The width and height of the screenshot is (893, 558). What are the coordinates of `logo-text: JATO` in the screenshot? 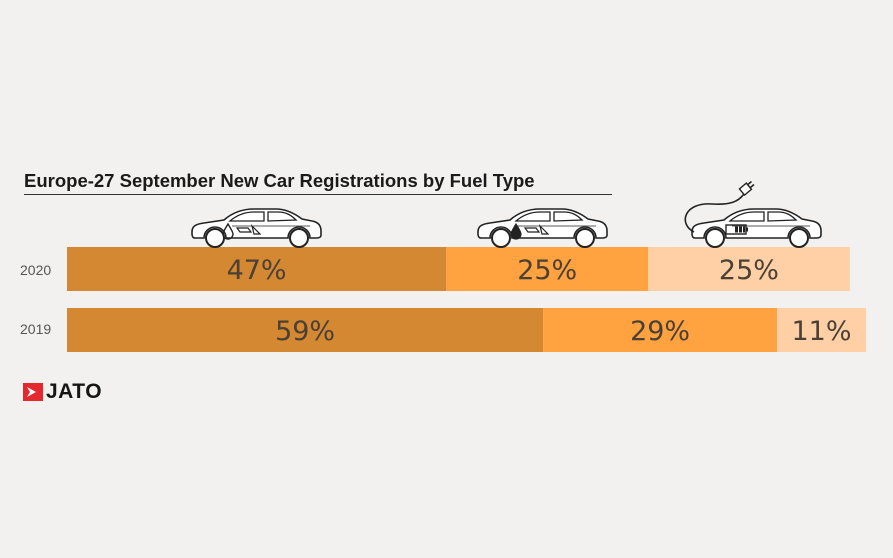 It's located at (74, 391).